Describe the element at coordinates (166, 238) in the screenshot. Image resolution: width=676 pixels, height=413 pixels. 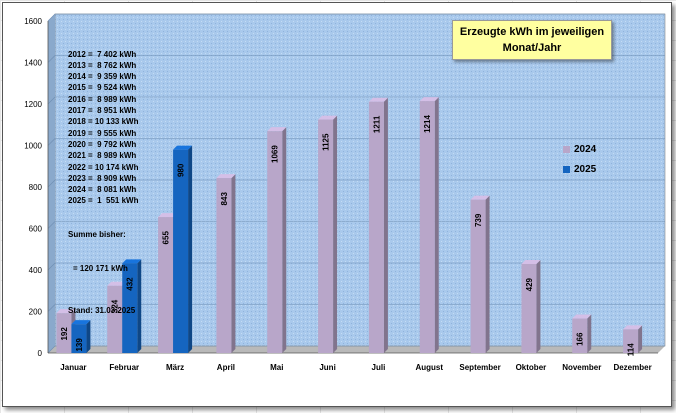
I see `data-label-2024-2: 655` at that location.